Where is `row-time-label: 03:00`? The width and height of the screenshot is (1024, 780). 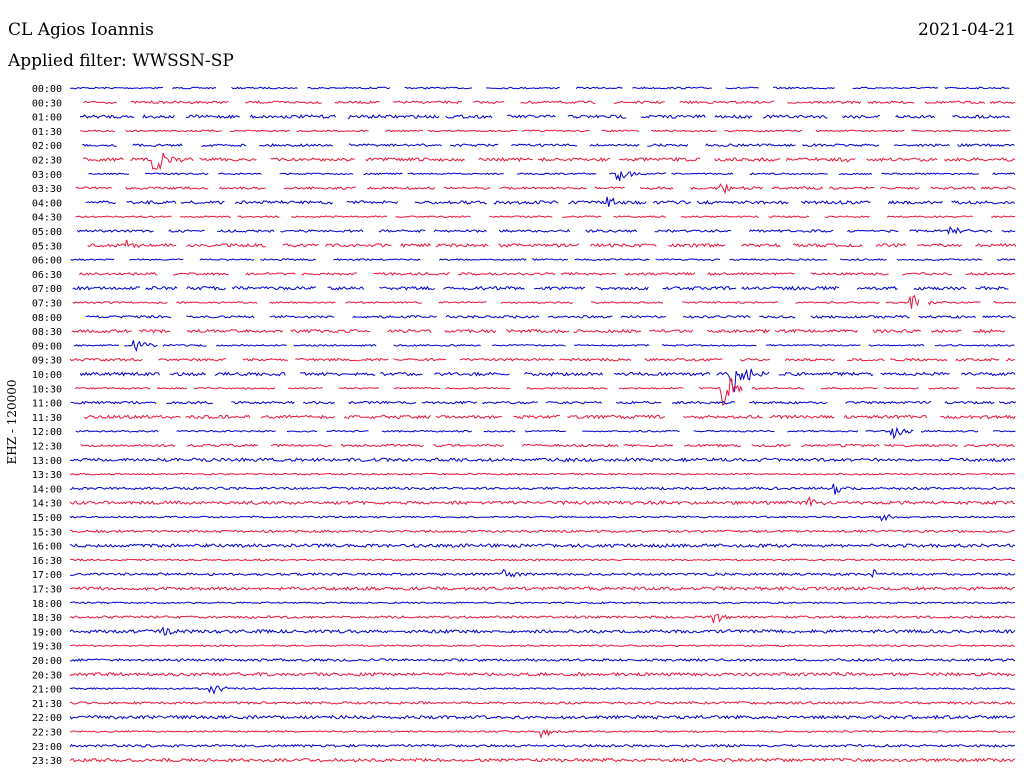
row-time-label: 03:00 is located at coordinates (47, 175).